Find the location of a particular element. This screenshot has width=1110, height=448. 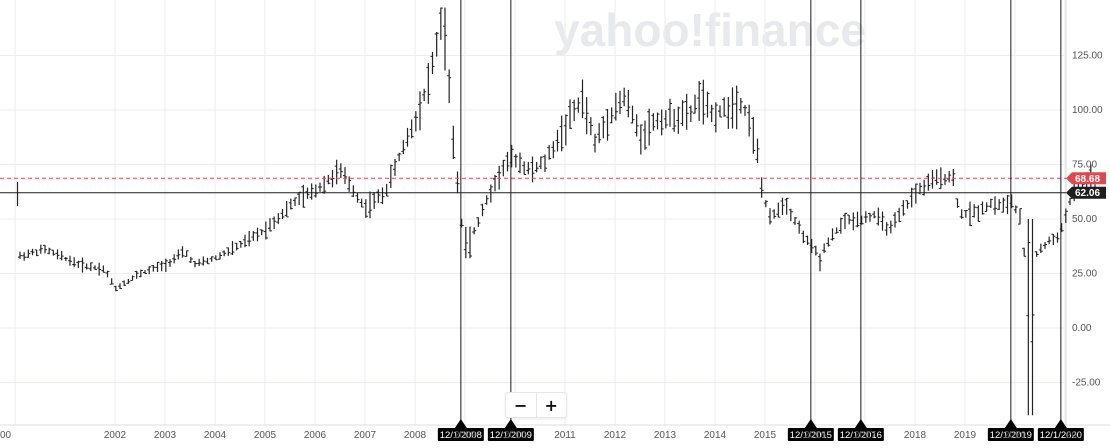

event-marker-label: 12/1/2008 is located at coordinates (461, 435).